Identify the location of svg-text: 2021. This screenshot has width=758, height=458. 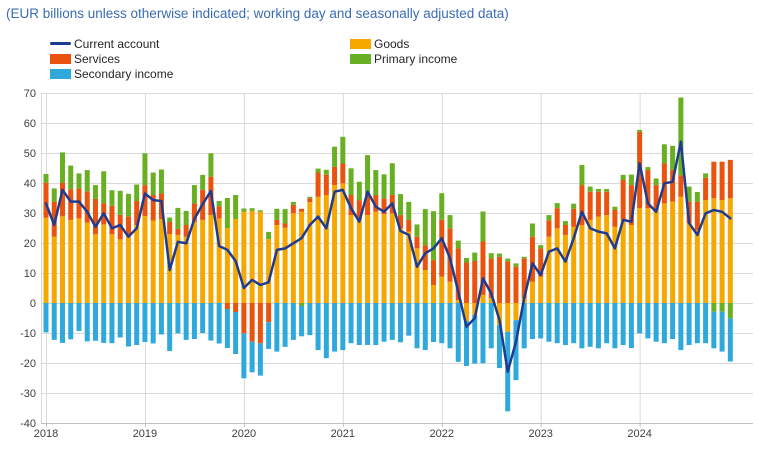
(343, 434).